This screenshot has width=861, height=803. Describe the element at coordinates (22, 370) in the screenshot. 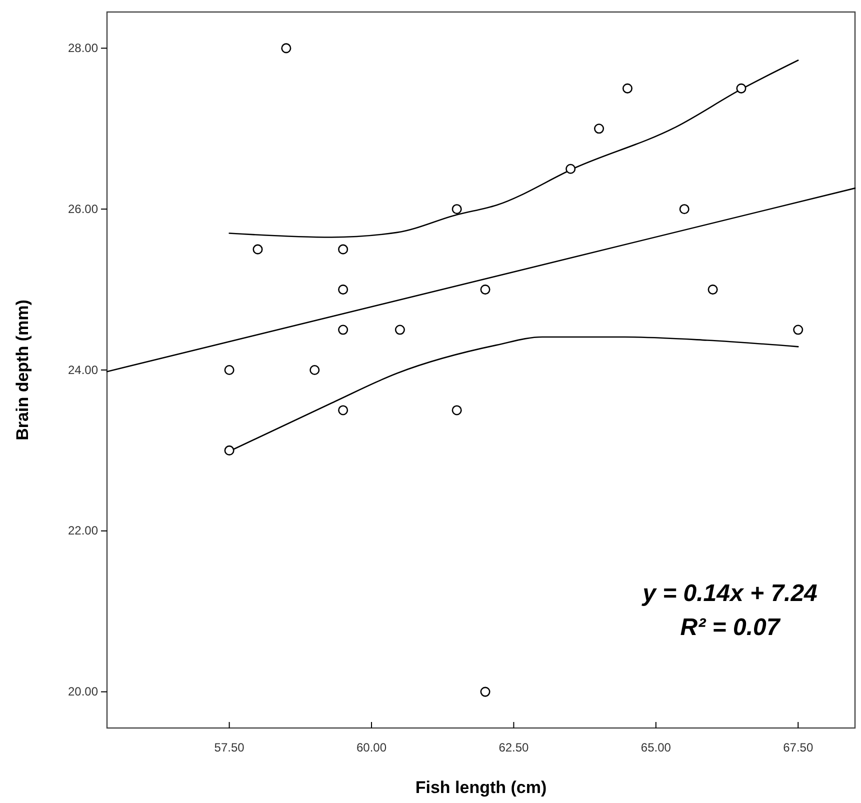

I see `y-axis-title: Brain depth (mm)` at that location.